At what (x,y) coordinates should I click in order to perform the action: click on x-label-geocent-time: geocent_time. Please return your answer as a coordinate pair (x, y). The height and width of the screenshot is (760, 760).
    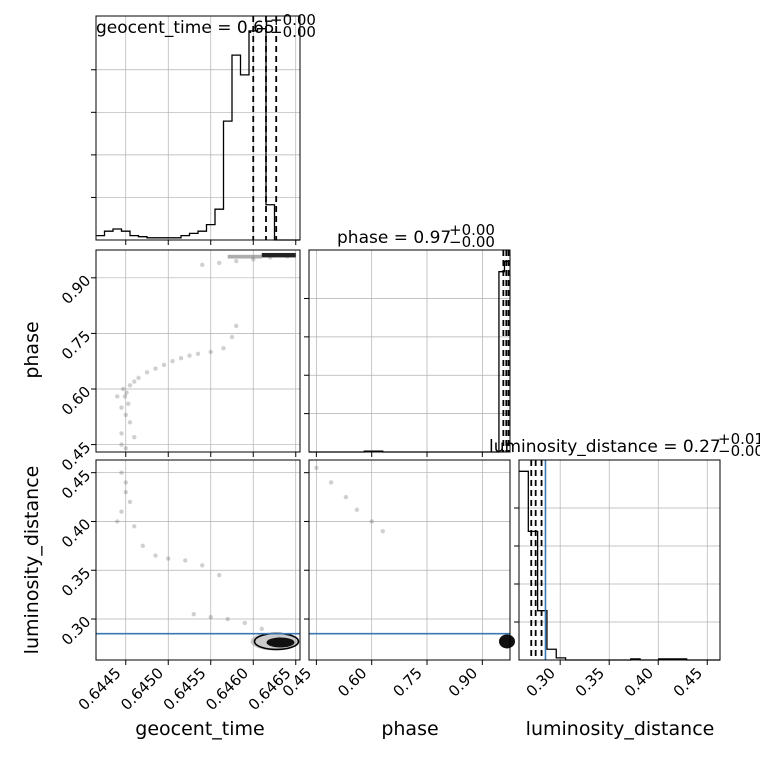
    Looking at the image, I should click on (199, 729).